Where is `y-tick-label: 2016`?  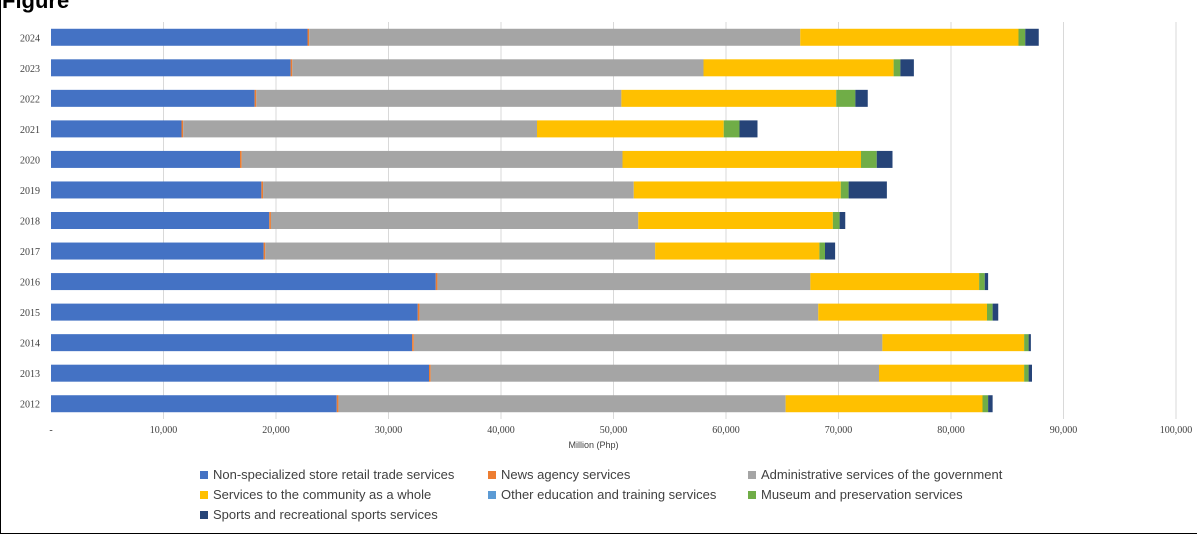
y-tick-label: 2016 is located at coordinates (30, 283).